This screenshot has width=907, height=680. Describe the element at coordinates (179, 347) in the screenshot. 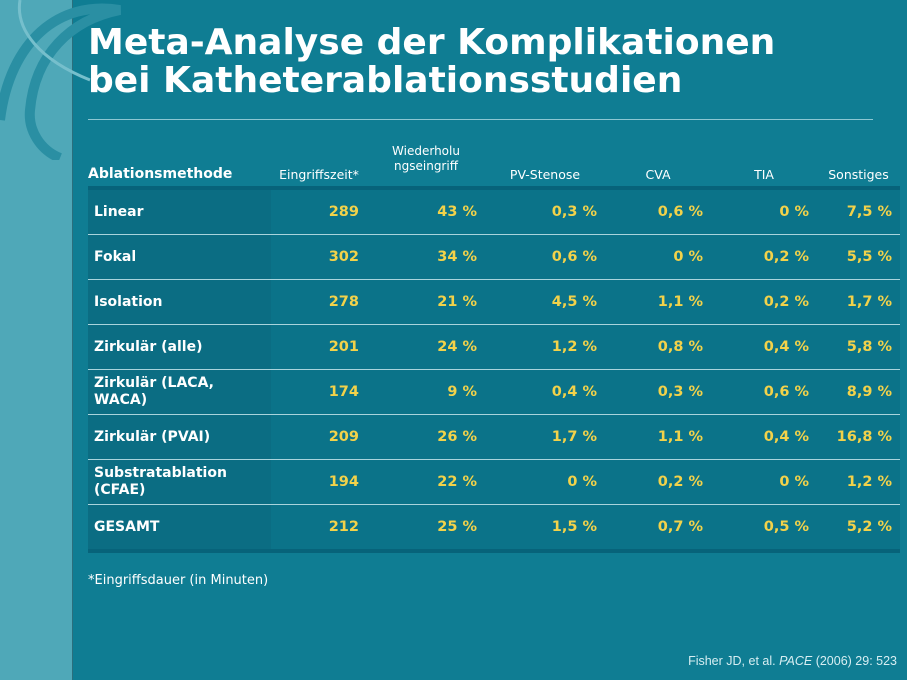

I see `row-method-label: Zirkulär (alle)` at that location.